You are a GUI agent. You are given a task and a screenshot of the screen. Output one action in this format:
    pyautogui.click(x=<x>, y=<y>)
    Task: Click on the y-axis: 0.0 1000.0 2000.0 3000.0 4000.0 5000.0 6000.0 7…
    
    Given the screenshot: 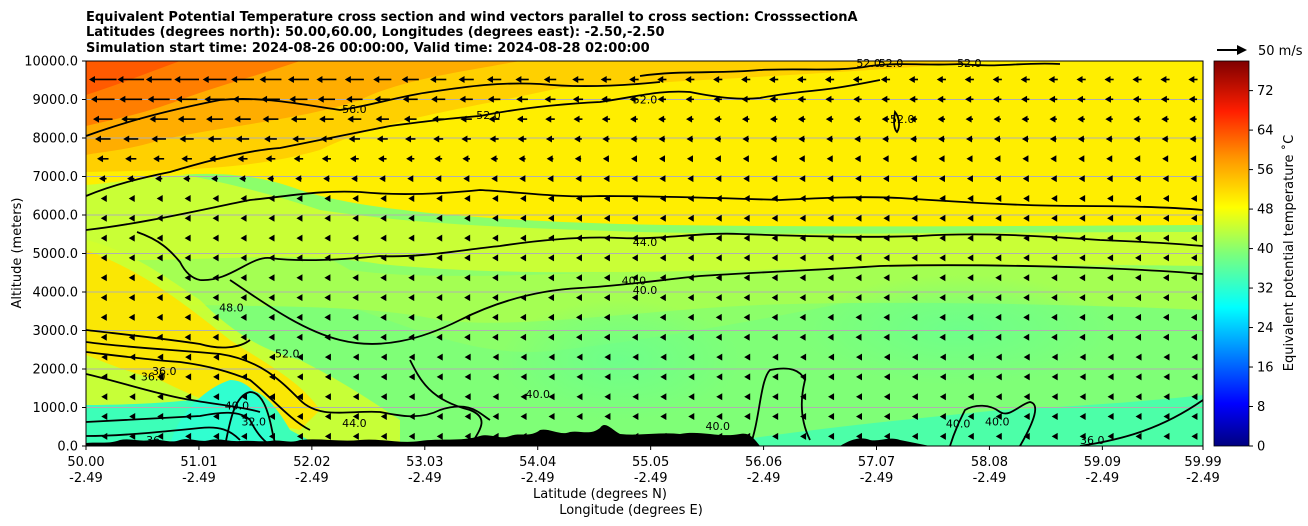 What is the action you would take?
    pyautogui.click(x=55, y=255)
    